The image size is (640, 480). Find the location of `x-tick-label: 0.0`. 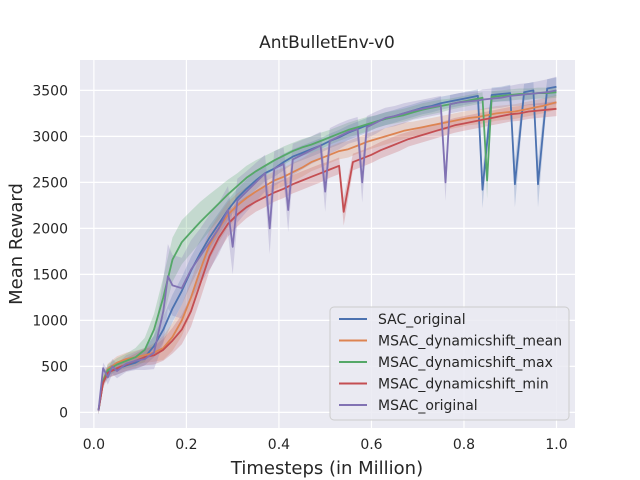

x-tick-label: 0.0 is located at coordinates (94, 445).